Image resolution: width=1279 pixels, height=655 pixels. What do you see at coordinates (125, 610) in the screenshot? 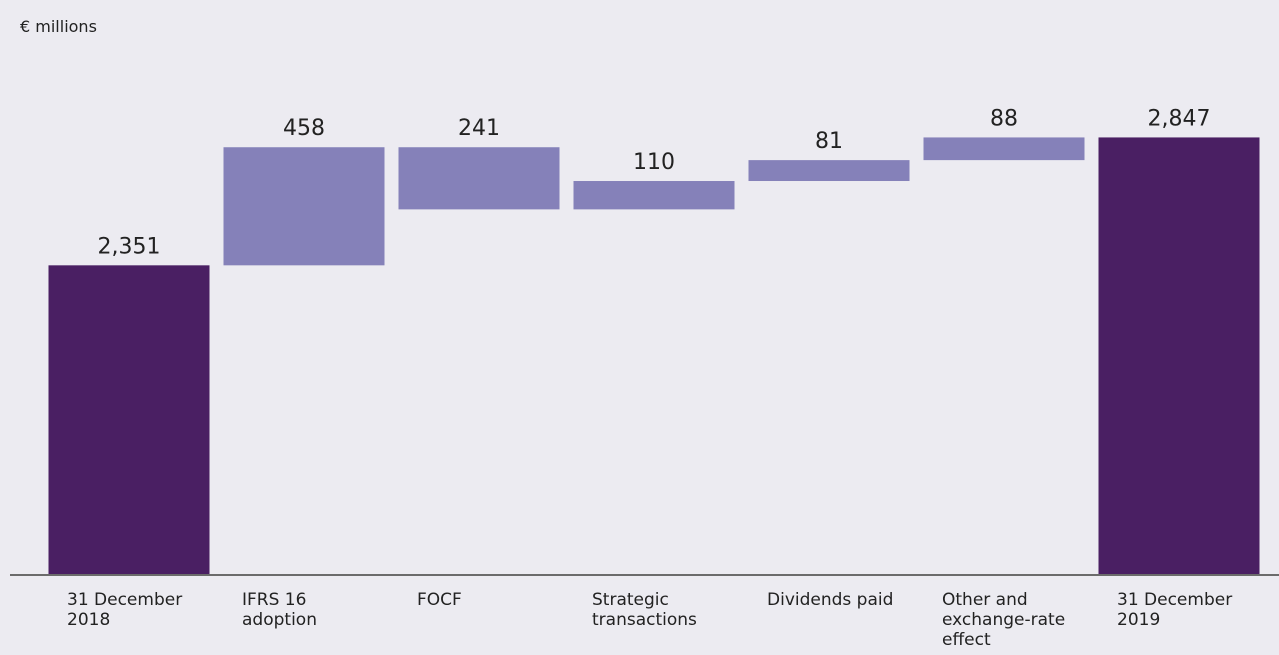
I see `x-tick-label: 31 December 2018` at bounding box center [125, 610].